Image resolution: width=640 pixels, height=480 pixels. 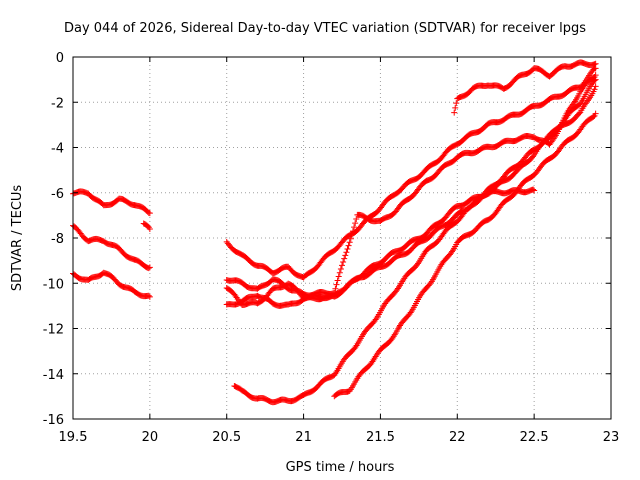 What do you see at coordinates (150, 437) in the screenshot?
I see `x-tick-label: 20` at bounding box center [150, 437].